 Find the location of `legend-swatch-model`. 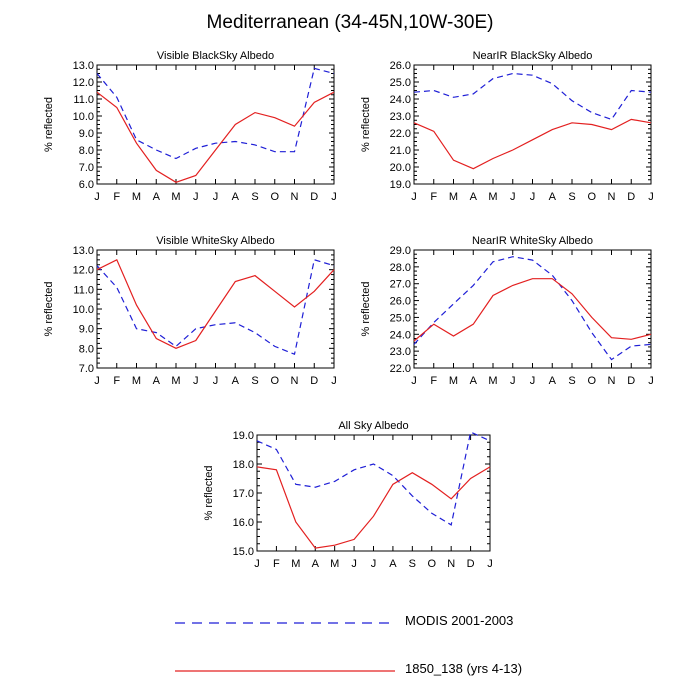

legend-swatch-model is located at coordinates (285, 671).